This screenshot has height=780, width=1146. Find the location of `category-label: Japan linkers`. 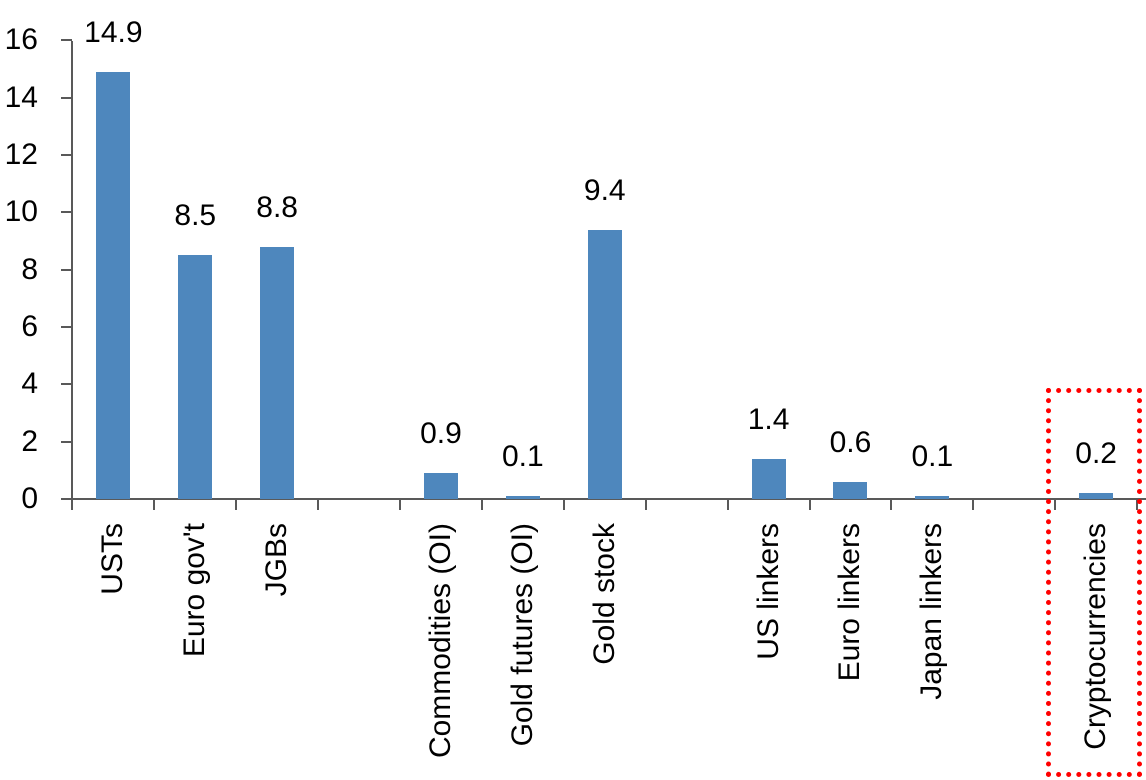

category-label: Japan linkers is located at coordinates (932, 611).